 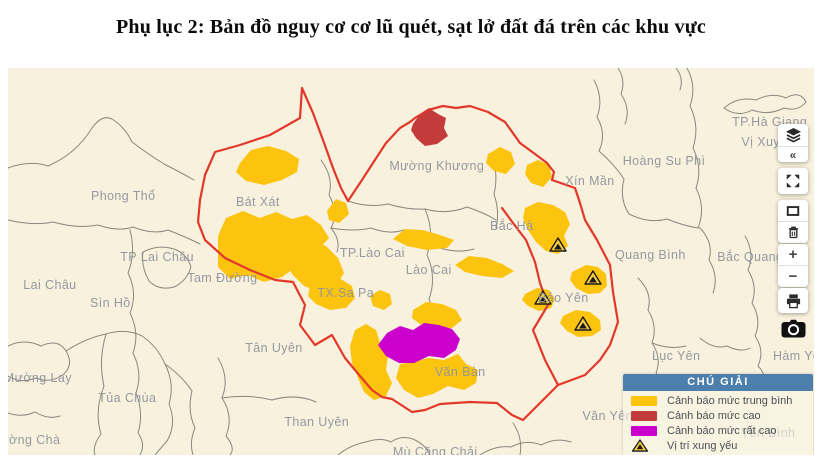 What do you see at coordinates (714, 415) in the screenshot?
I see `legend-label: Cảnh báo mức cao` at bounding box center [714, 415].